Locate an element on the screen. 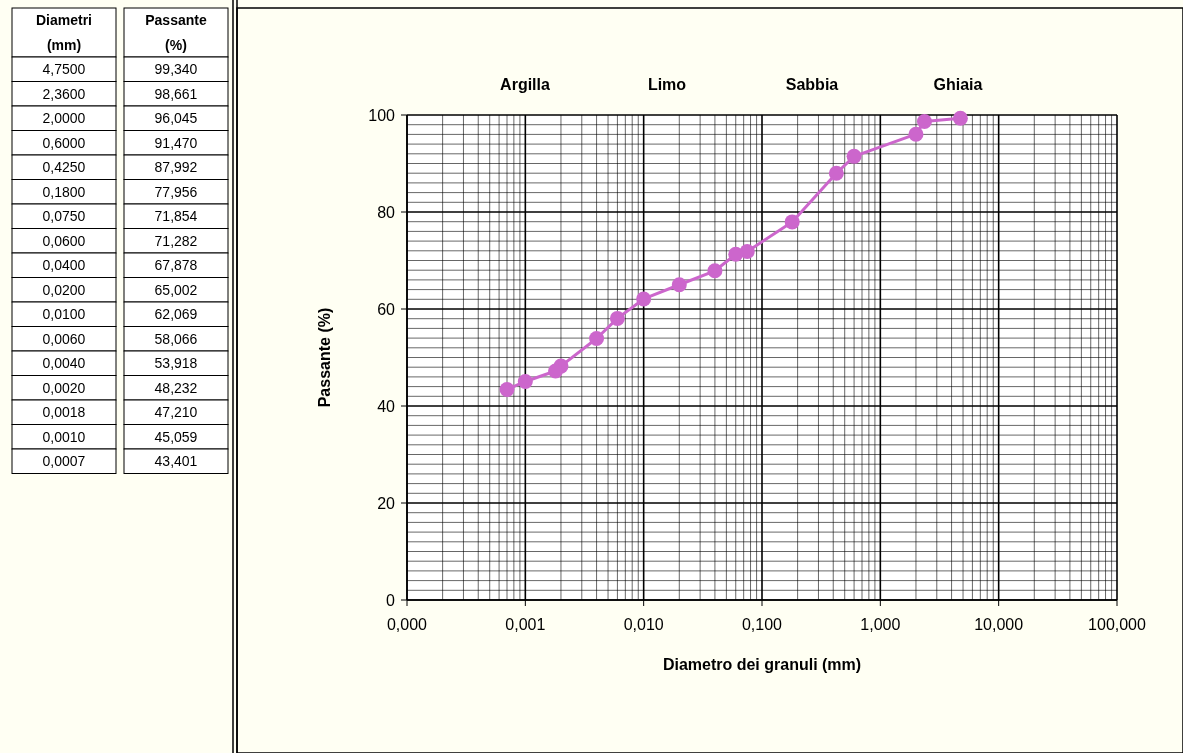  category-label: 0,0007 is located at coordinates (64, 461).